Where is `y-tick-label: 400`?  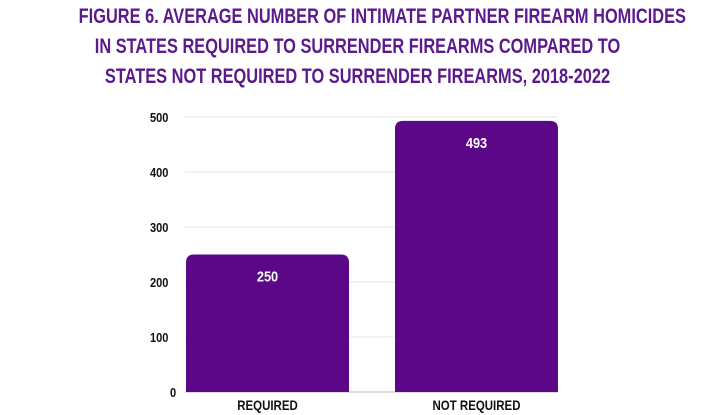 y-tick-label: 400 is located at coordinates (159, 172).